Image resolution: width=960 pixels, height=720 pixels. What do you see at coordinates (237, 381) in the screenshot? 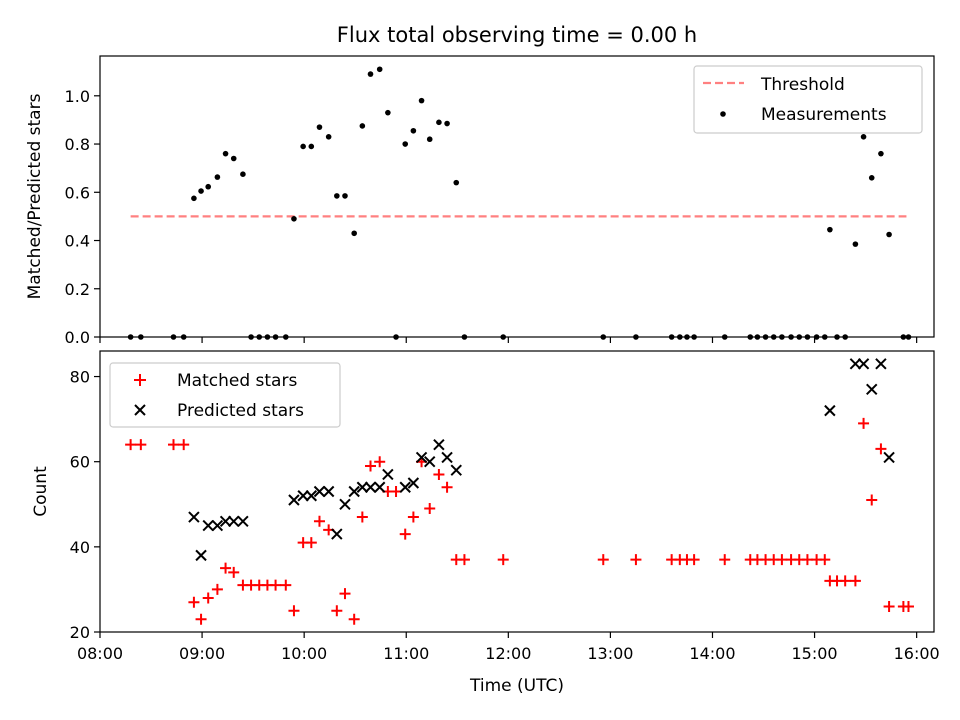
I see `legend-label: Matched stars` at bounding box center [237, 381].